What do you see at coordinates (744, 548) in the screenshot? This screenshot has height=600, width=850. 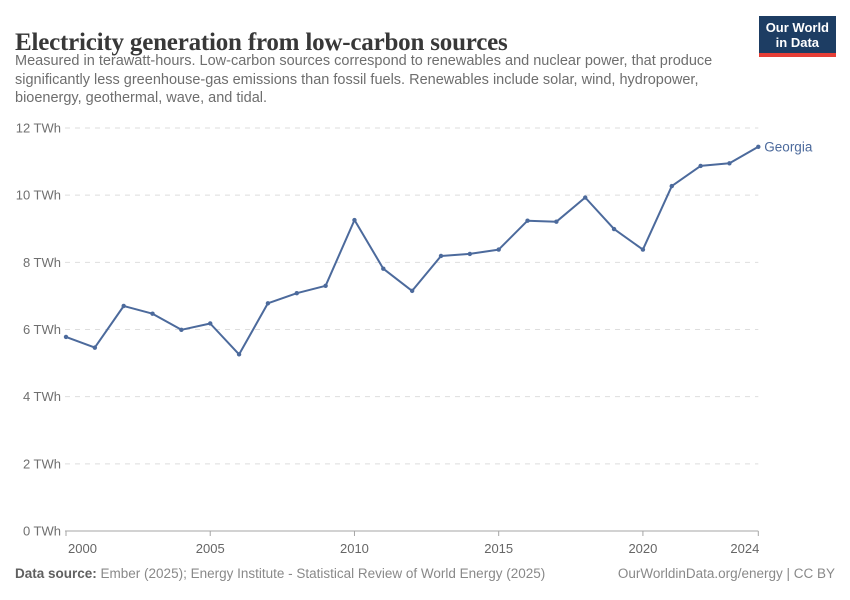 I see `x-axis-tick-label: 2024` at bounding box center [744, 548].